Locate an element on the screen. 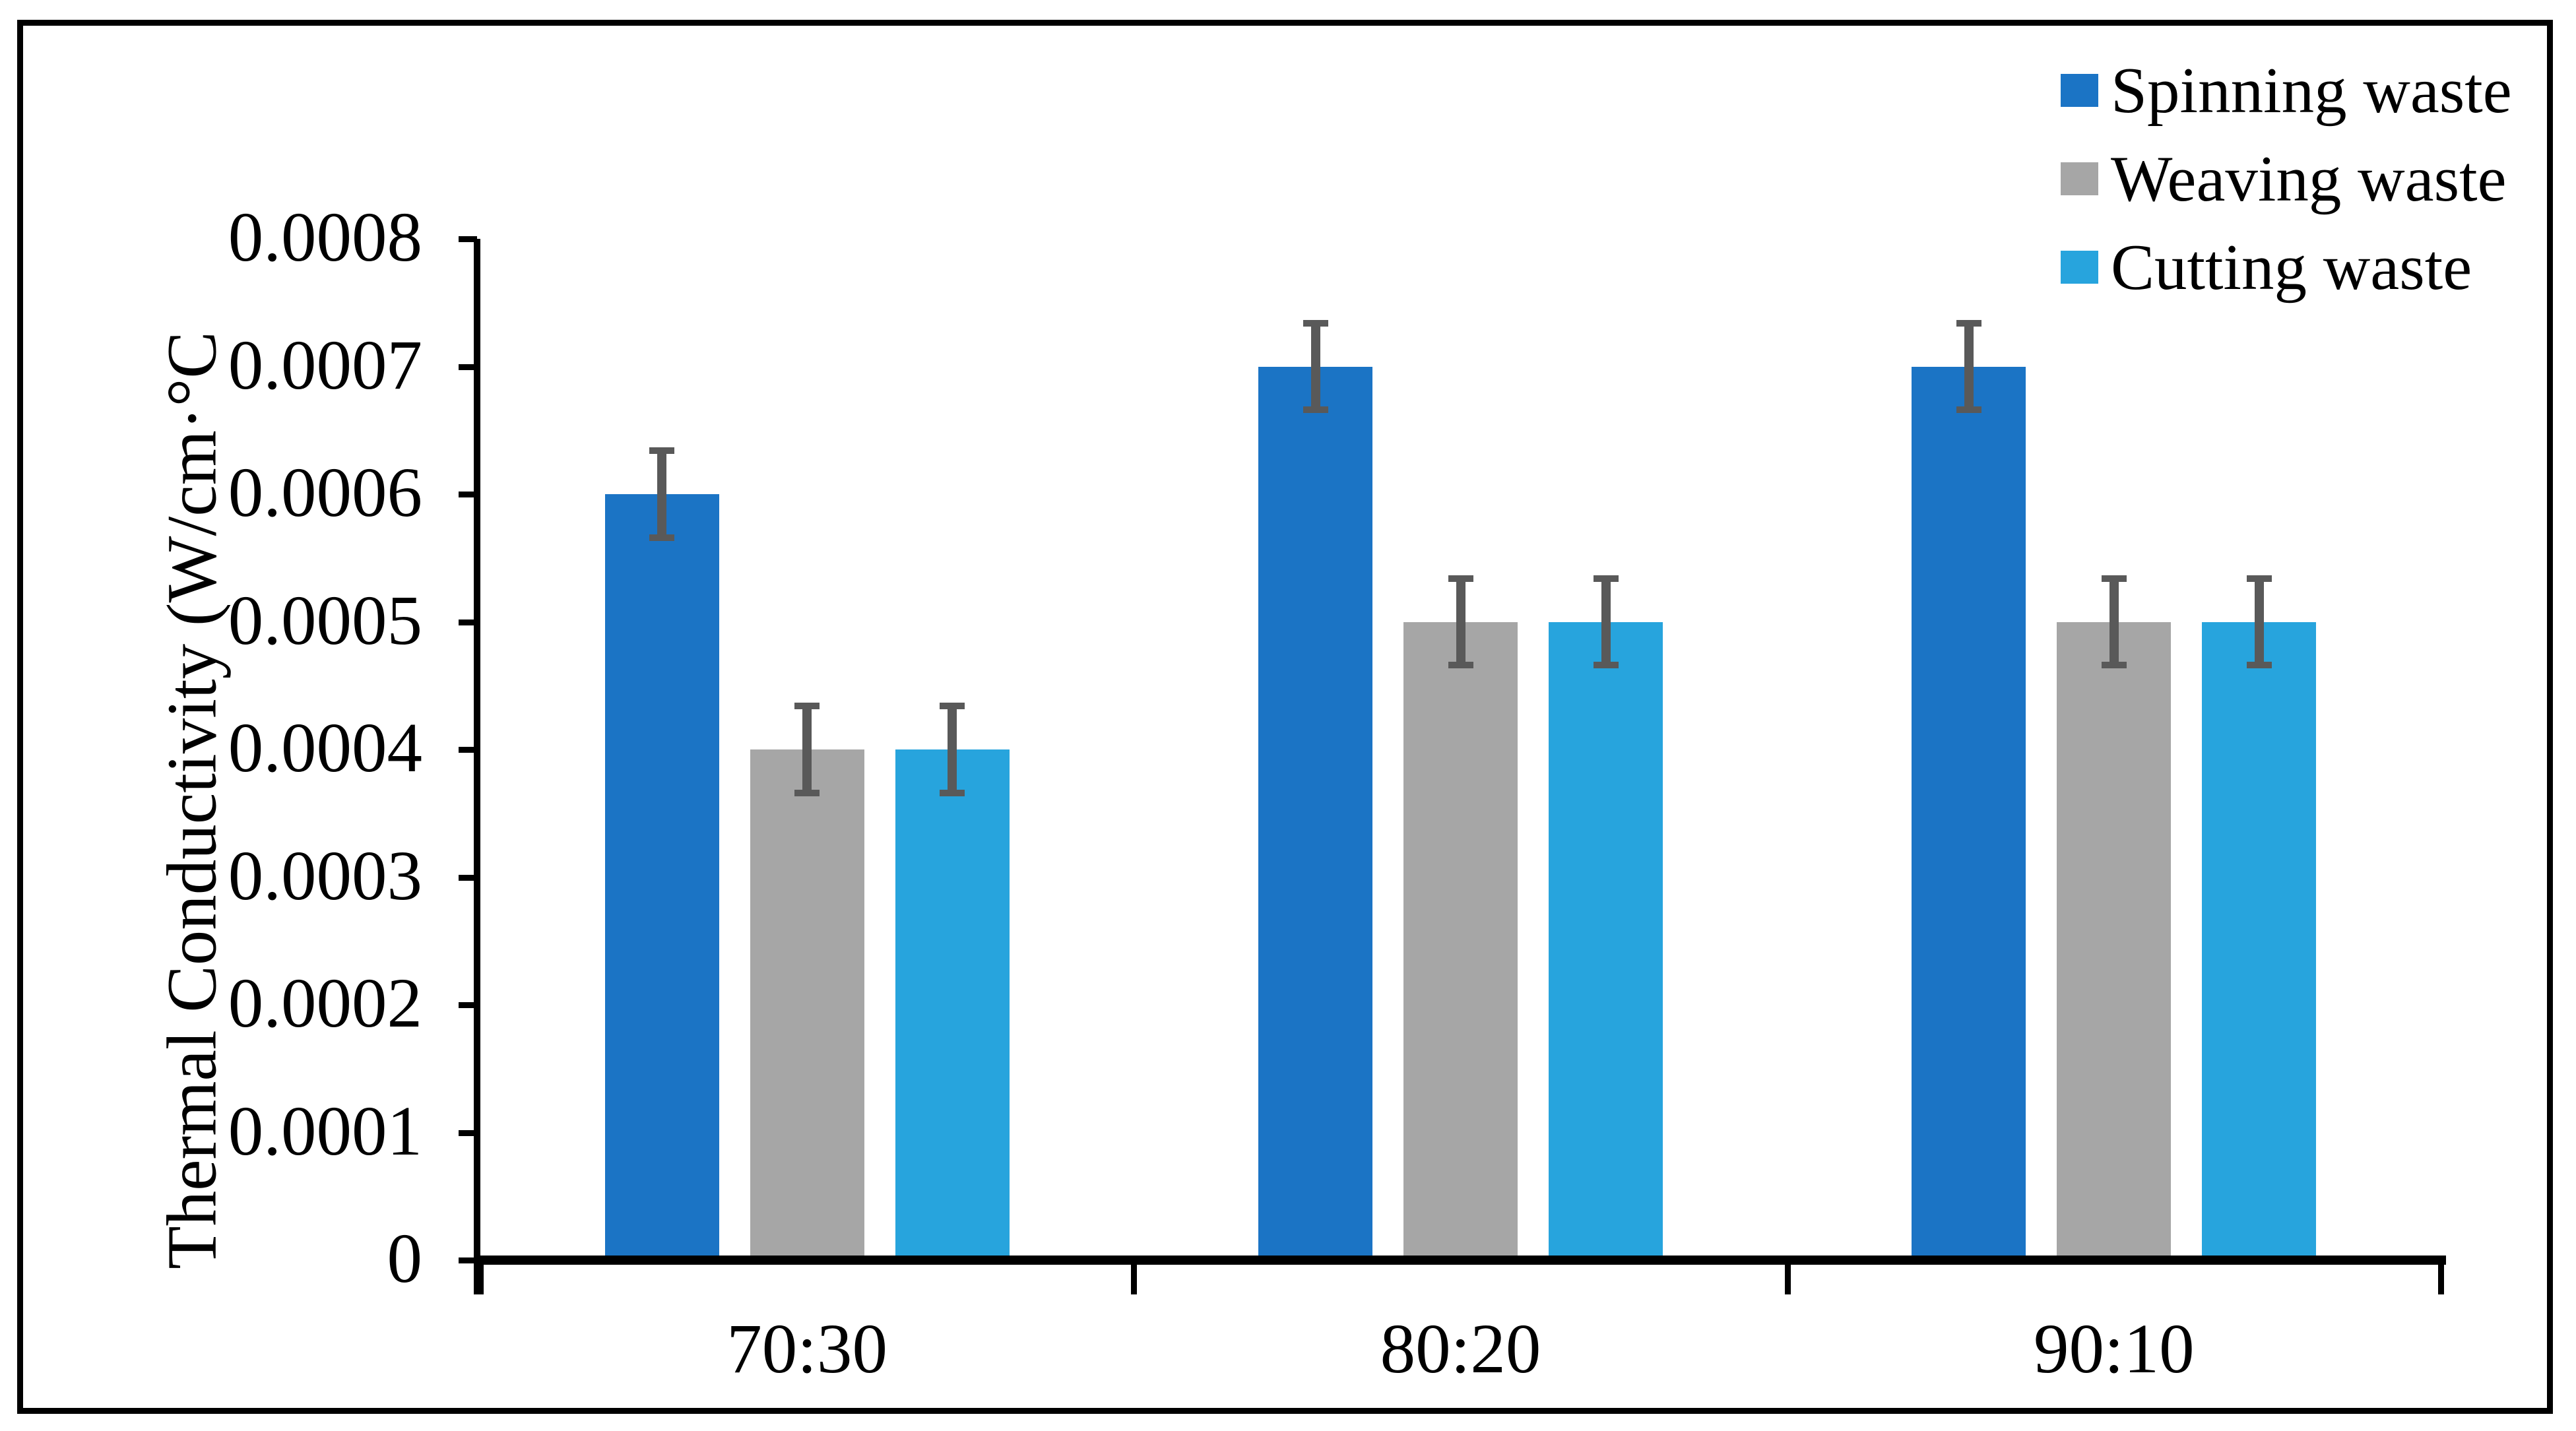  y-tick-label: 0.0001 is located at coordinates (325, 1131).